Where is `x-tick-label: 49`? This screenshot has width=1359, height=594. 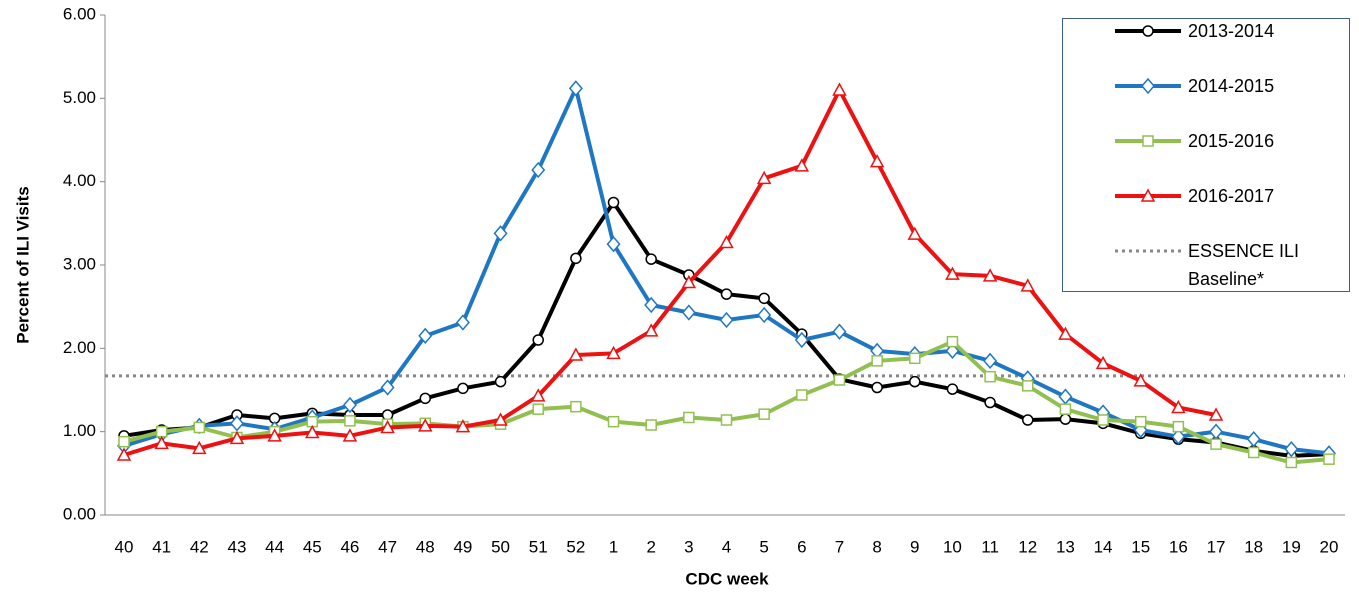
x-tick-label: 49 is located at coordinates (462, 546).